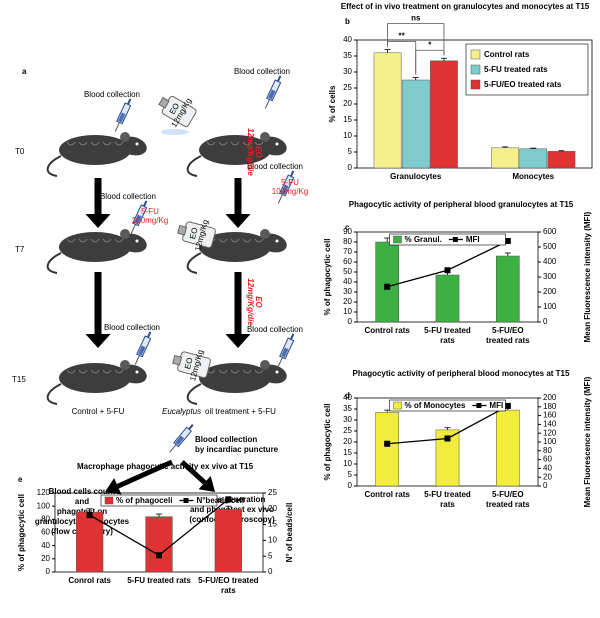  What do you see at coordinates (447, 499) in the screenshot?
I see `x-tick-label: 5-FU treated rats` at bounding box center [447, 499].